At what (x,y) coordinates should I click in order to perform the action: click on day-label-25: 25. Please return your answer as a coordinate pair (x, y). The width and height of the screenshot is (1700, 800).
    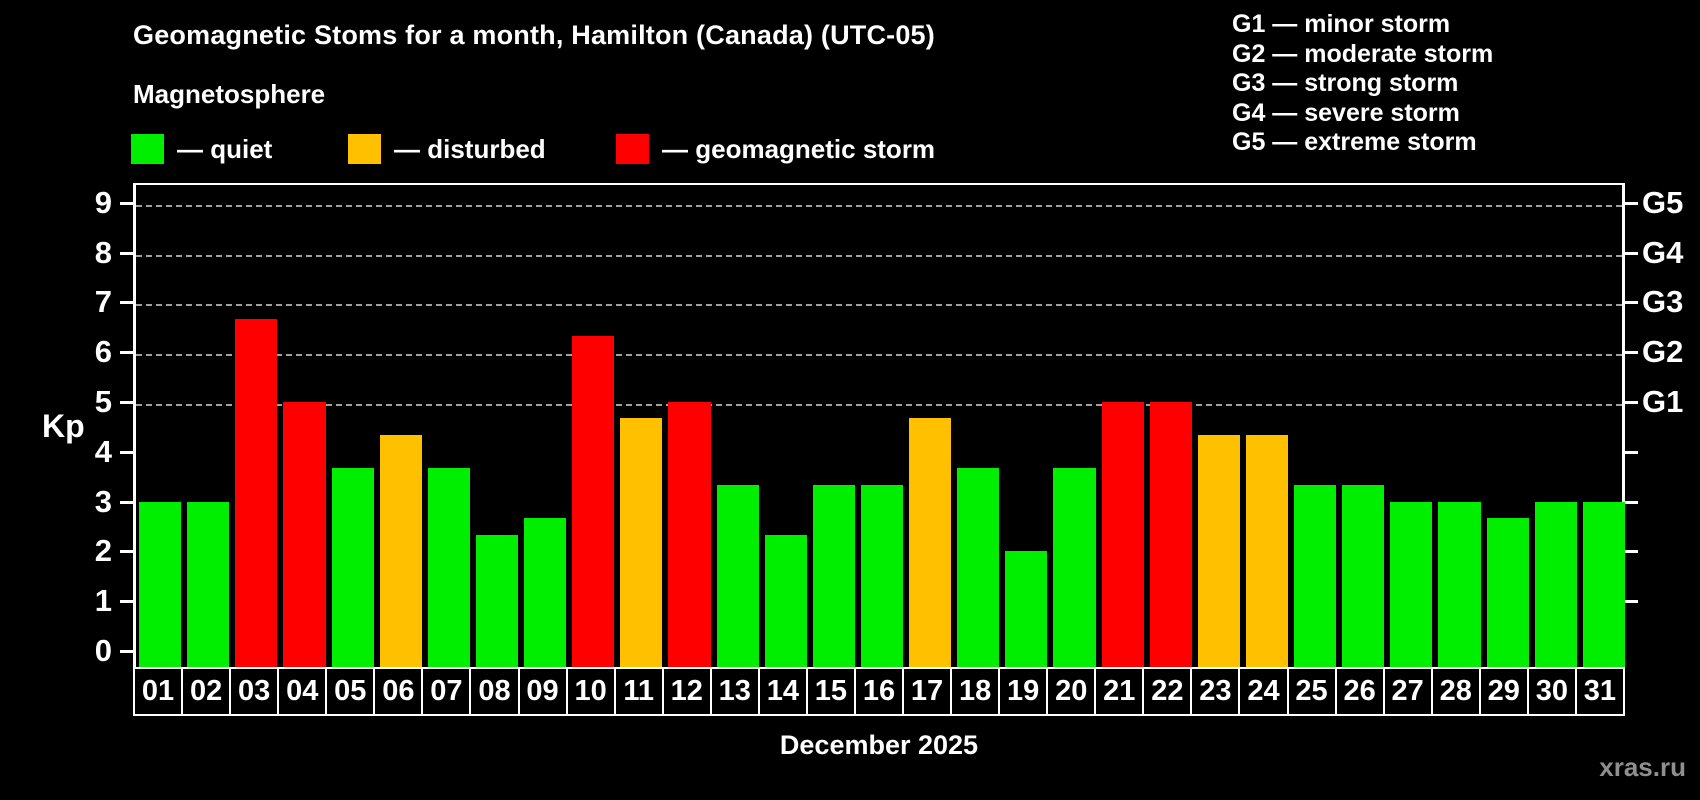
    Looking at the image, I should click on (1311, 691).